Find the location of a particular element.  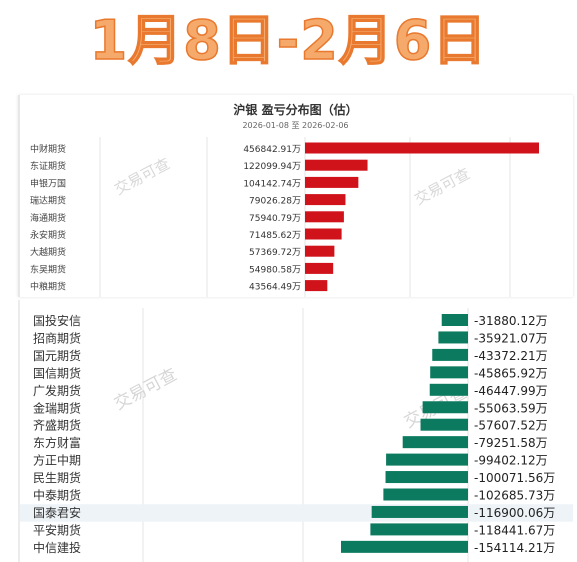

category-label: 金瑞期货 is located at coordinates (57, 407).